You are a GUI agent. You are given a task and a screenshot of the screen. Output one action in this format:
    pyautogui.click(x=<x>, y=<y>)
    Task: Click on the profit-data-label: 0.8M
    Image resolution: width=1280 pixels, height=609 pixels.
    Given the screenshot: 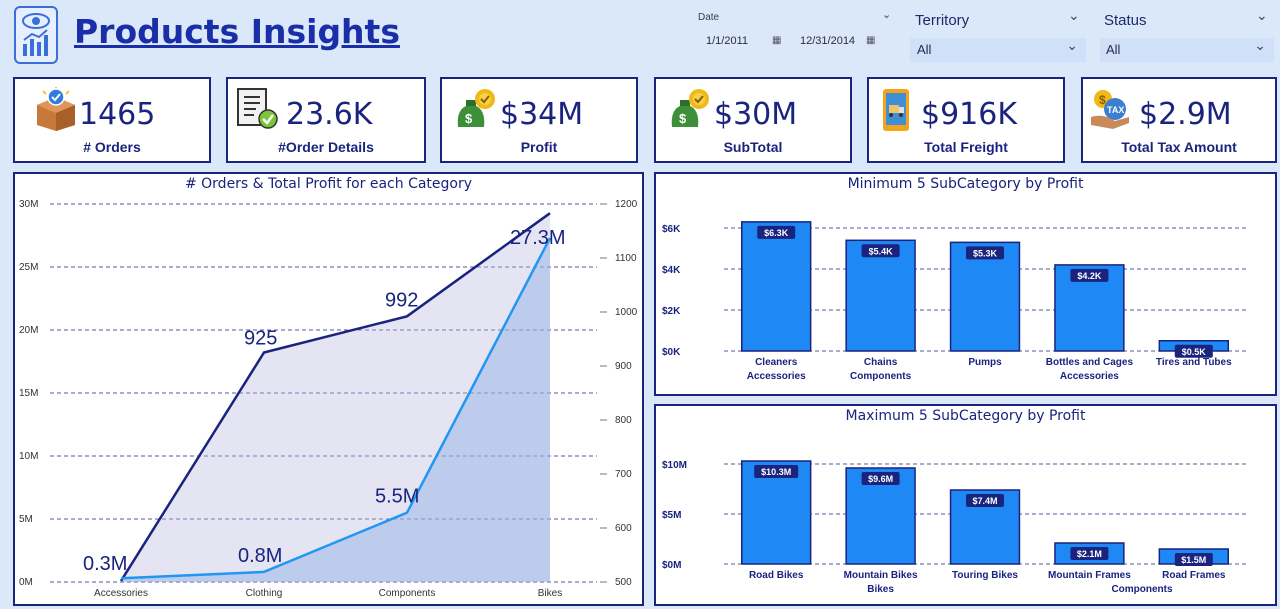 What is the action you would take?
    pyautogui.click(x=260, y=556)
    